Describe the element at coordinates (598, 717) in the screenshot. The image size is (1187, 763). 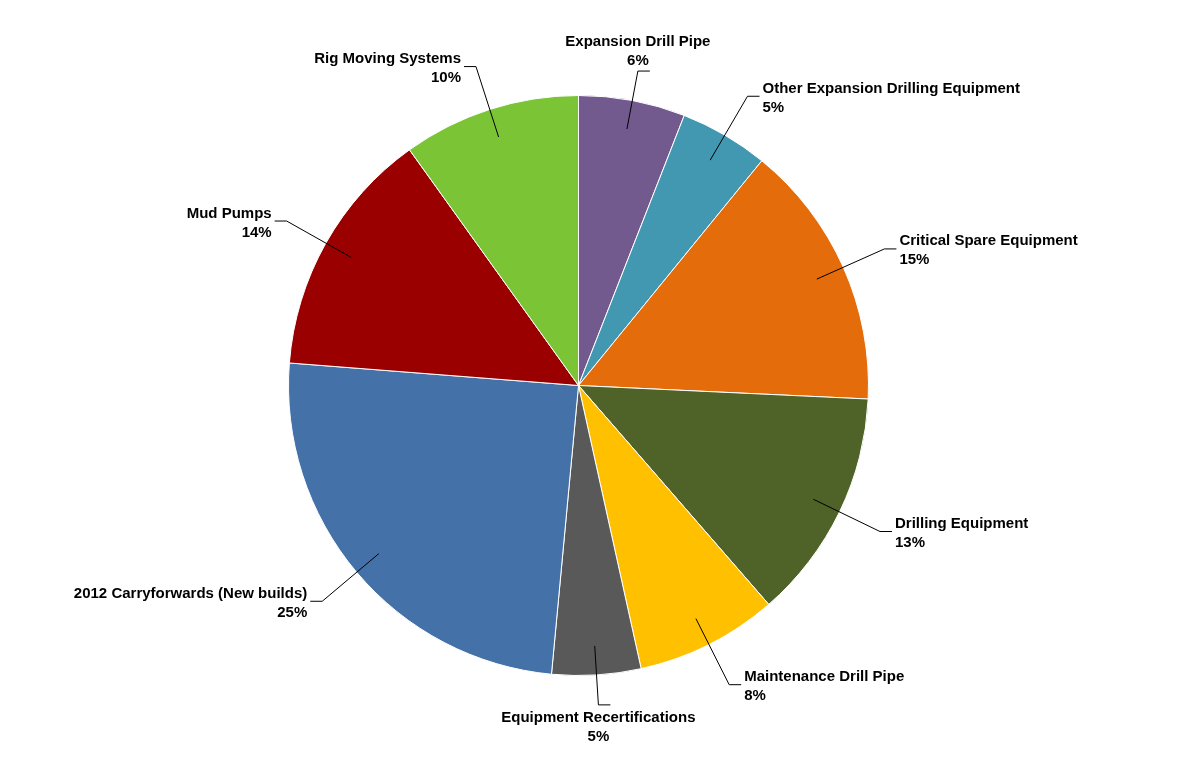
I see `slice-label: Equipment Recertifications` at that location.